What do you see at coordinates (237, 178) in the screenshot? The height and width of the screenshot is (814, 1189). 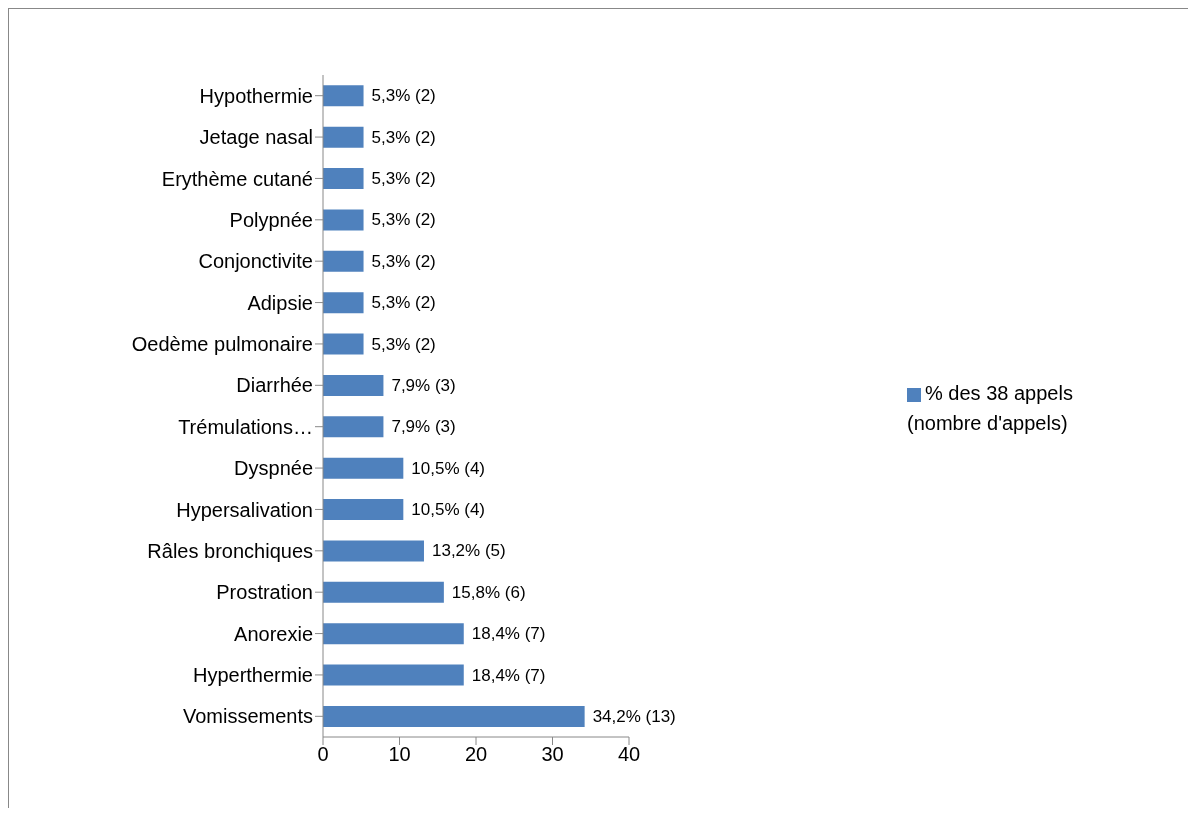 I see `y-tick-label: Erythème cutané` at bounding box center [237, 178].